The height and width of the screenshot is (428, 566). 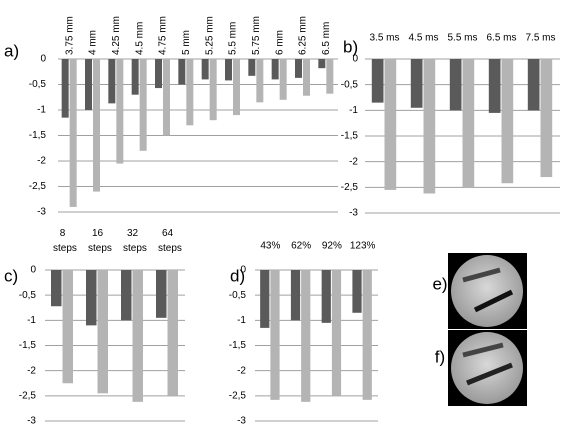 What do you see at coordinates (170, 241) in the screenshot?
I see `x-tick-label: 64 steps` at bounding box center [170, 241].